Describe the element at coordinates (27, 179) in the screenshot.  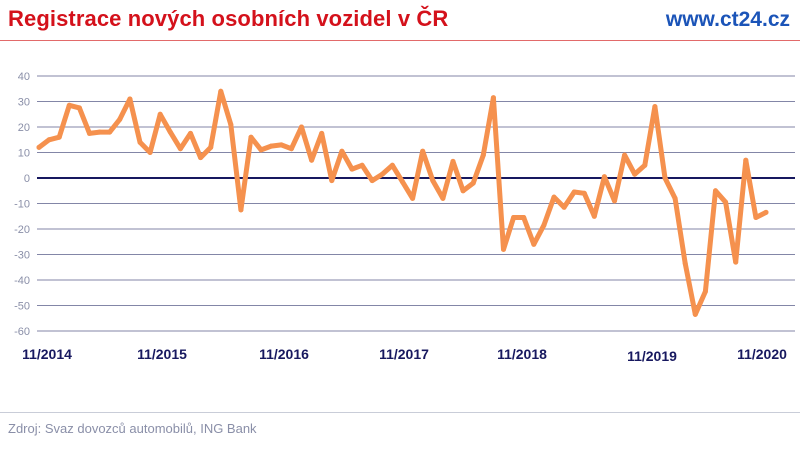
I see `y-tick-label: 0` at that location.